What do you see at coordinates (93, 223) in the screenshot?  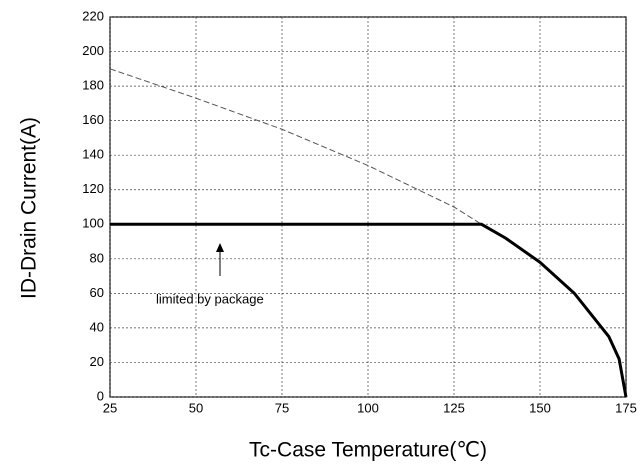 I see `y-tick-label: 100` at bounding box center [93, 223].